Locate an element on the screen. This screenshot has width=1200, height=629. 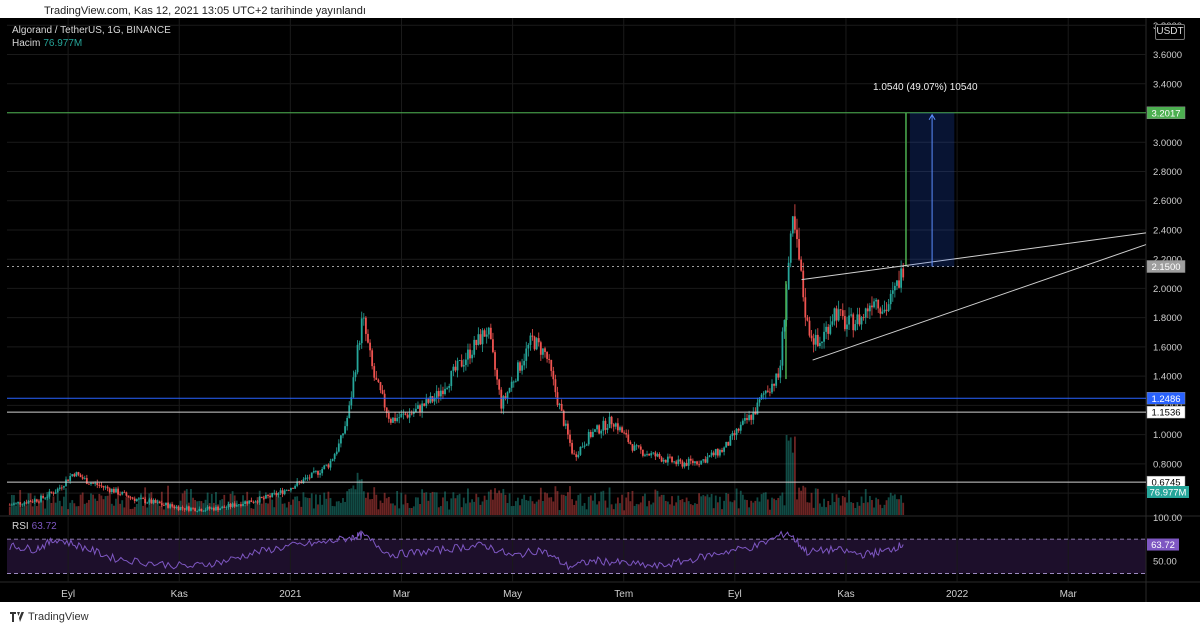
volume-legend: Hacim 76.977M is located at coordinates (47, 43).